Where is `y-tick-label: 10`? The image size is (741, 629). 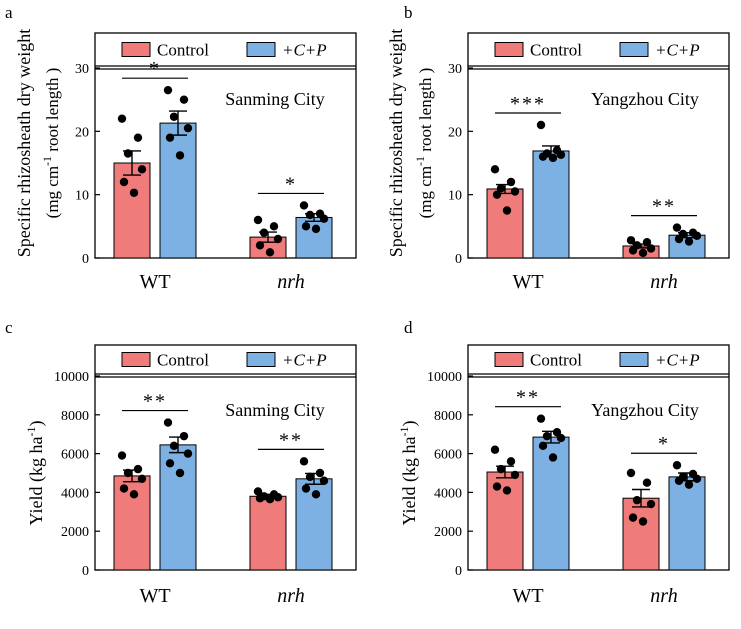
y-tick-label: 10 is located at coordinates (82, 196).